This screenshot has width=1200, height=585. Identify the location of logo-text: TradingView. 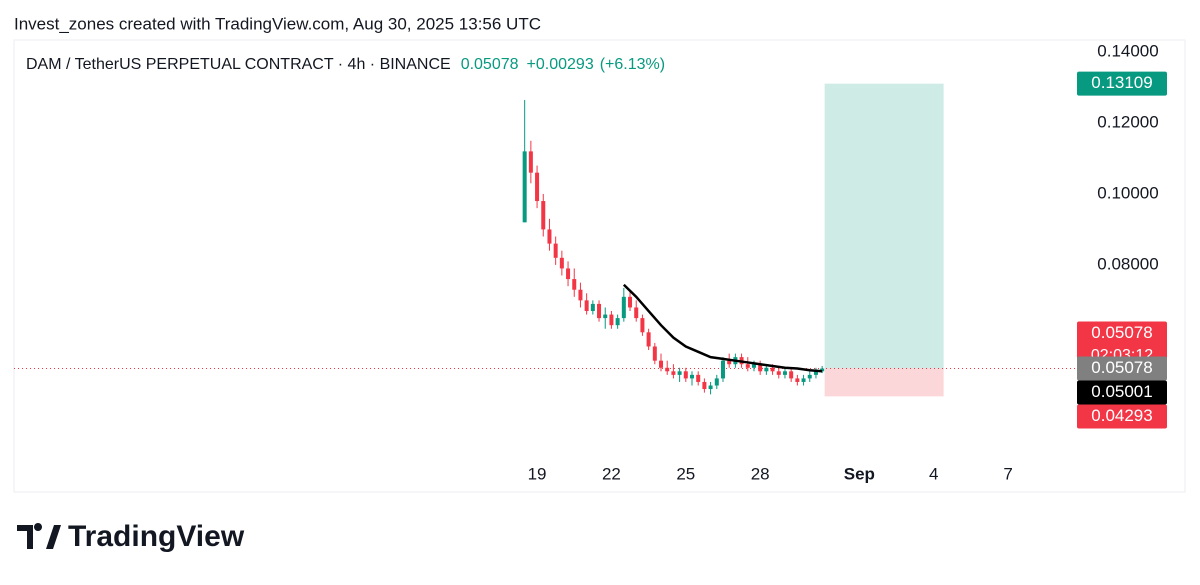
(156, 536).